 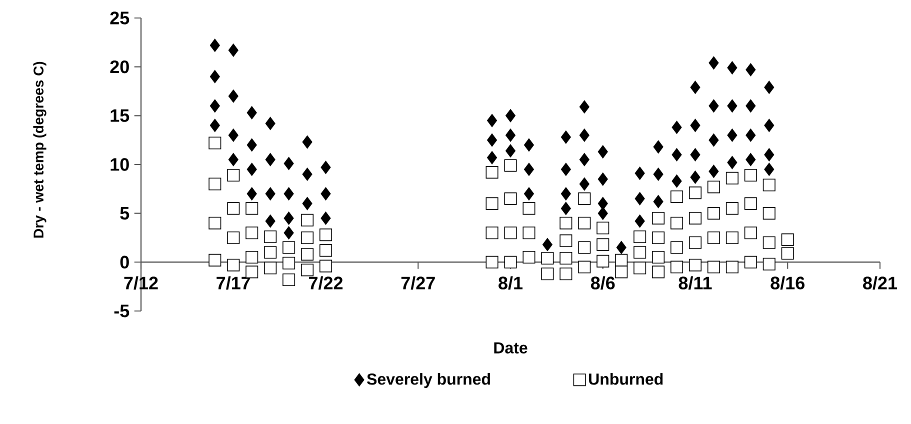 What do you see at coordinates (418, 283) in the screenshot?
I see `x-tick-label: 7/27` at bounding box center [418, 283].